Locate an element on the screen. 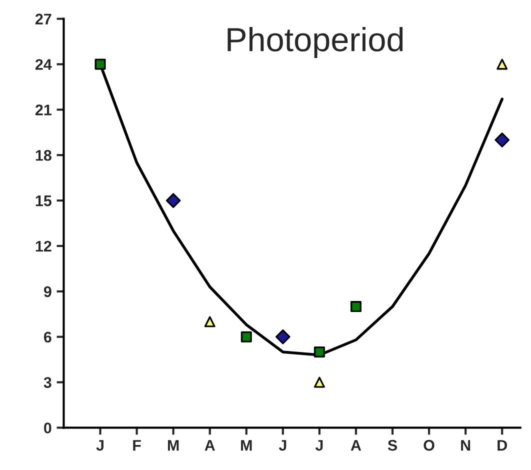 The width and height of the screenshot is (531, 470). x-tick-label: D is located at coordinates (502, 445).